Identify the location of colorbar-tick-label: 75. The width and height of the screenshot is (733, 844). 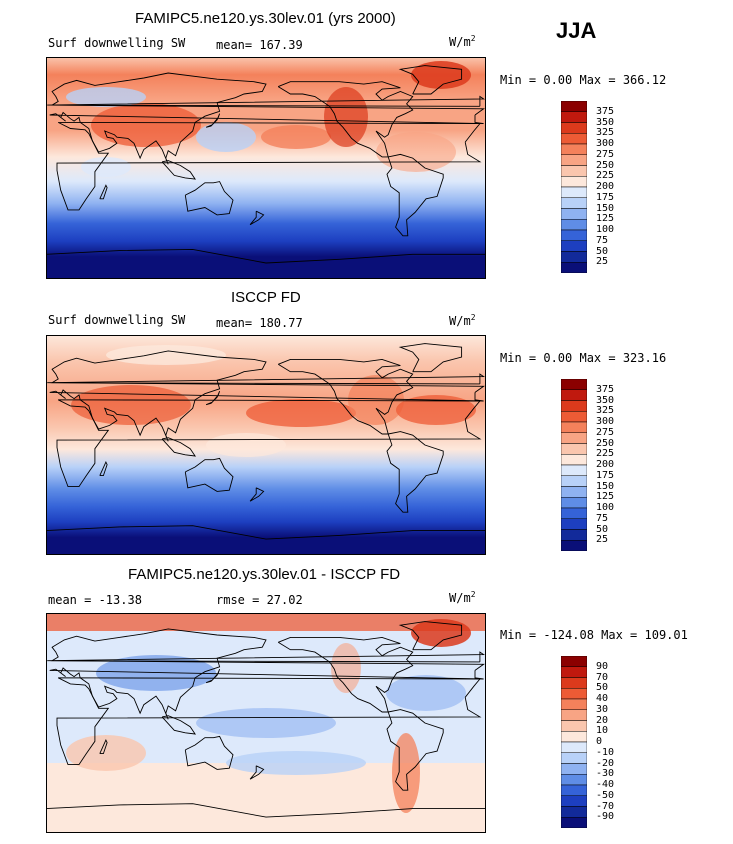
(602, 240).